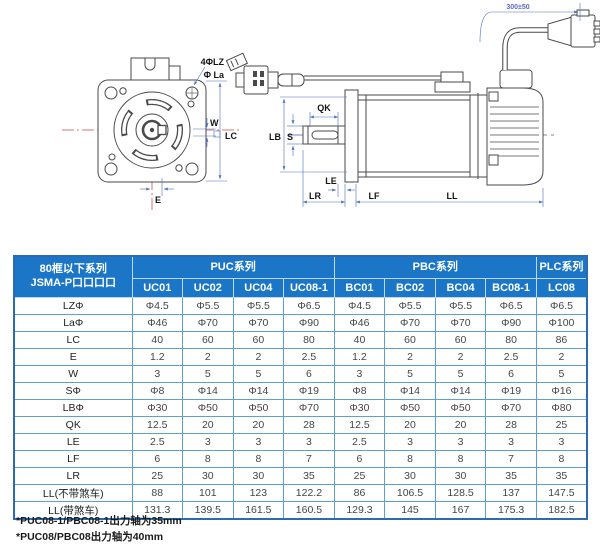 The image size is (600, 551). Describe the element at coordinates (561, 476) in the screenshot. I see `spec-cell: 35` at that location.